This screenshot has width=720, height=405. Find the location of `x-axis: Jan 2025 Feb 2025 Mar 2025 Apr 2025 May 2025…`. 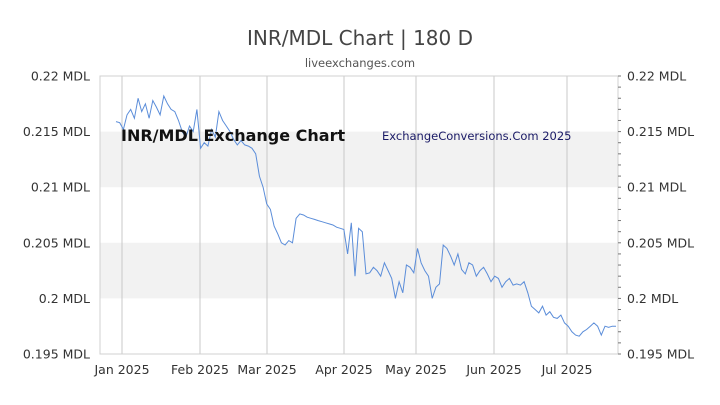

x-axis: Jan 2025 Feb 2025 Mar 2025 Apr 2025 May 2025… is located at coordinates (342, 369).